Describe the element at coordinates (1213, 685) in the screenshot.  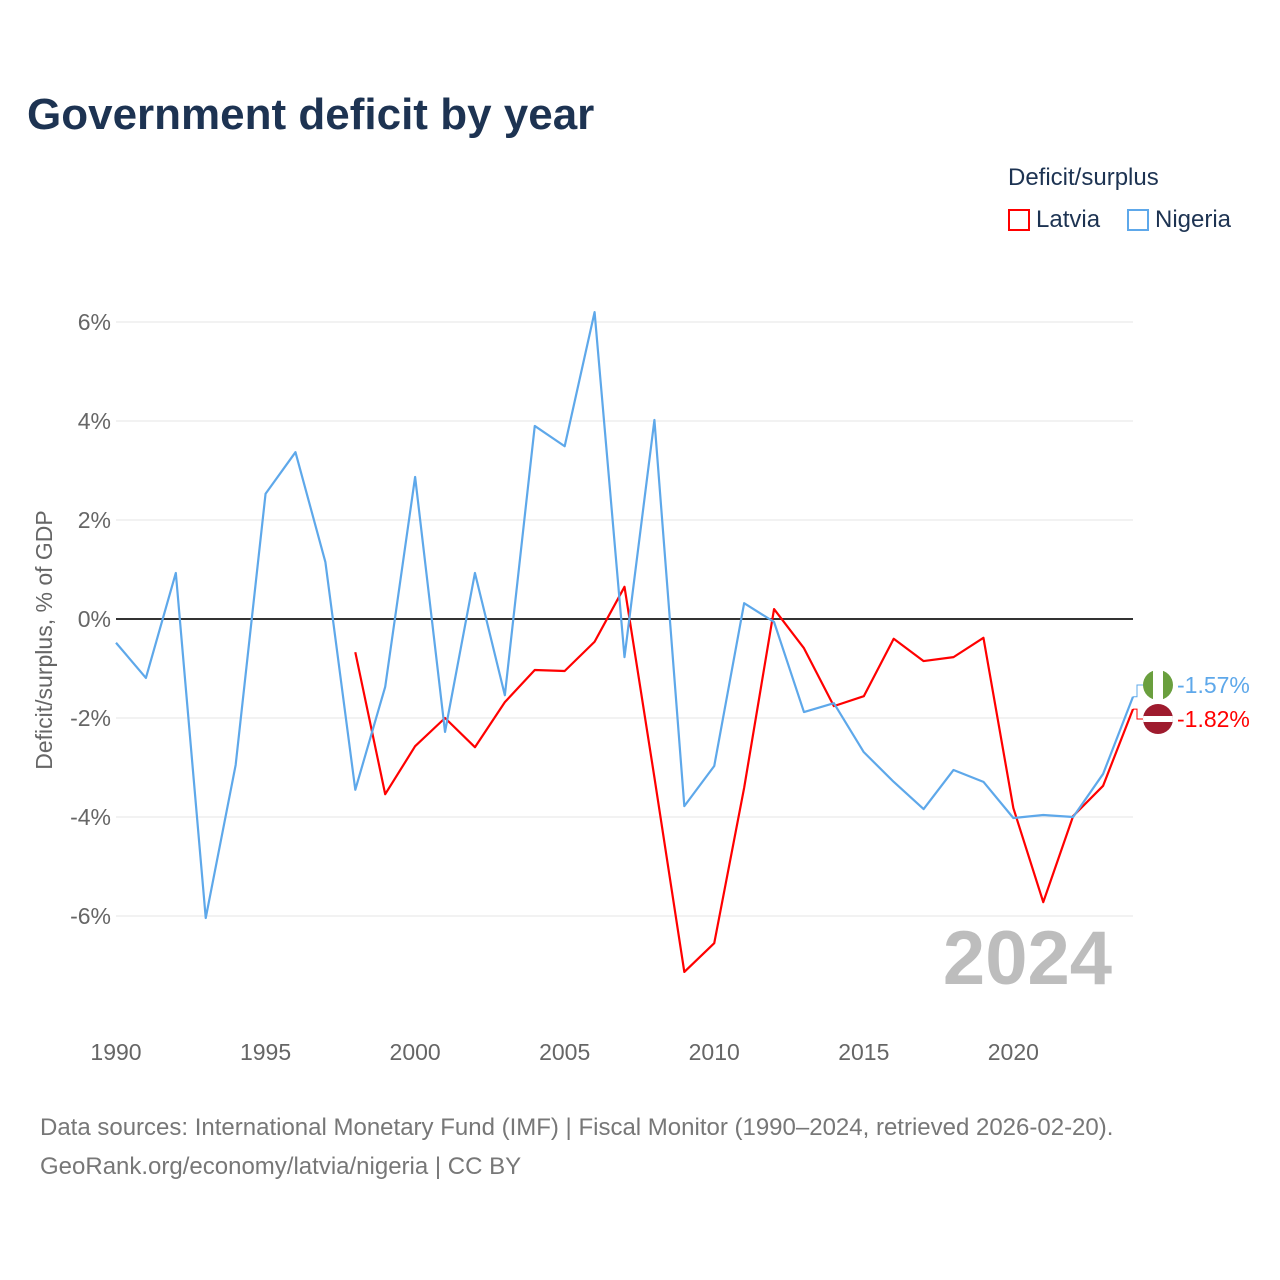
I see `nigeria-end-label: -1.57%` at that location.